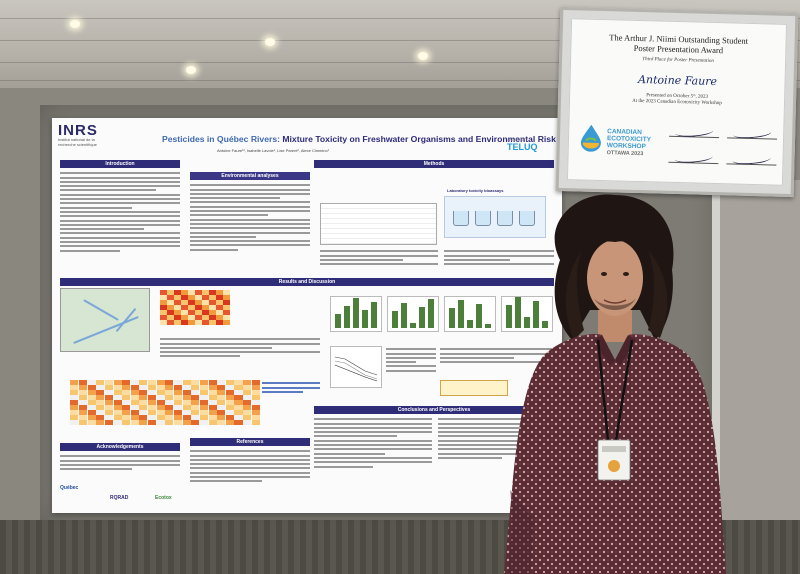  What do you see at coordinates (373, 462) in the screenshot?
I see `conclusions-text-left` at bounding box center [373, 462].